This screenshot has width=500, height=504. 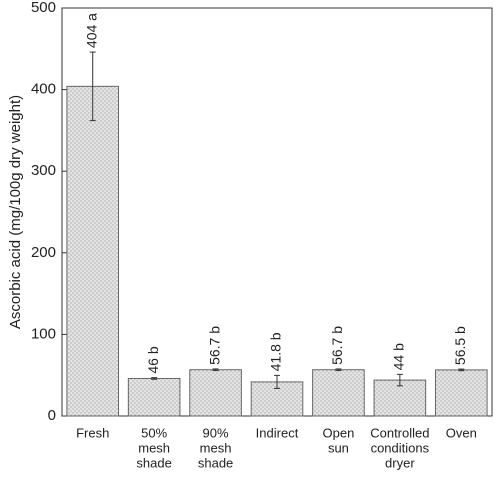 I want to click on y-tick-label: 300, so click(x=43, y=170).